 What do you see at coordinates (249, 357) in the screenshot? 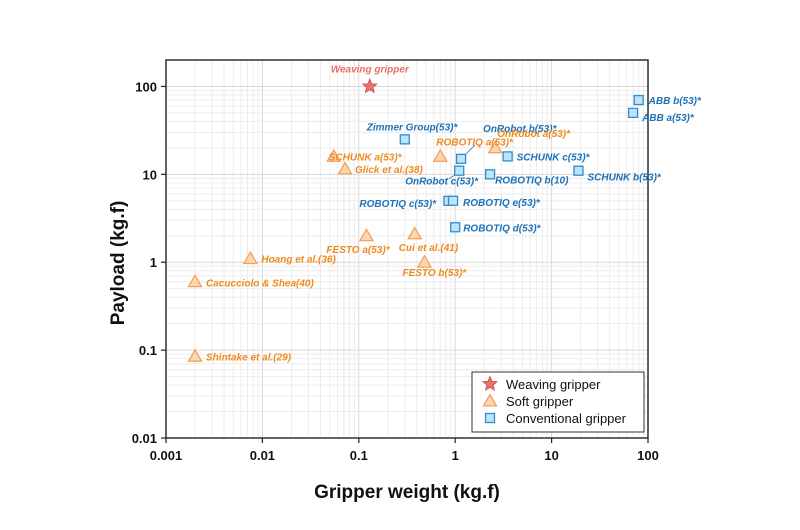
I see `point-label-shintake-et-al-29: Shintake et al.(29)` at bounding box center [249, 357].